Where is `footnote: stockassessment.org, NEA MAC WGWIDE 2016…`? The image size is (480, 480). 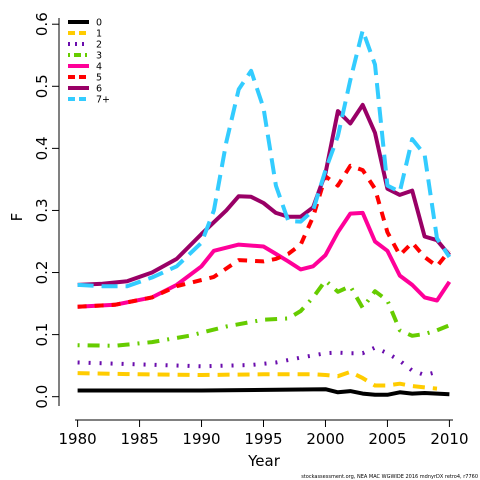
footnote: stockassessment.org, NEA MAC WGWIDE 2016… is located at coordinates (389, 477).